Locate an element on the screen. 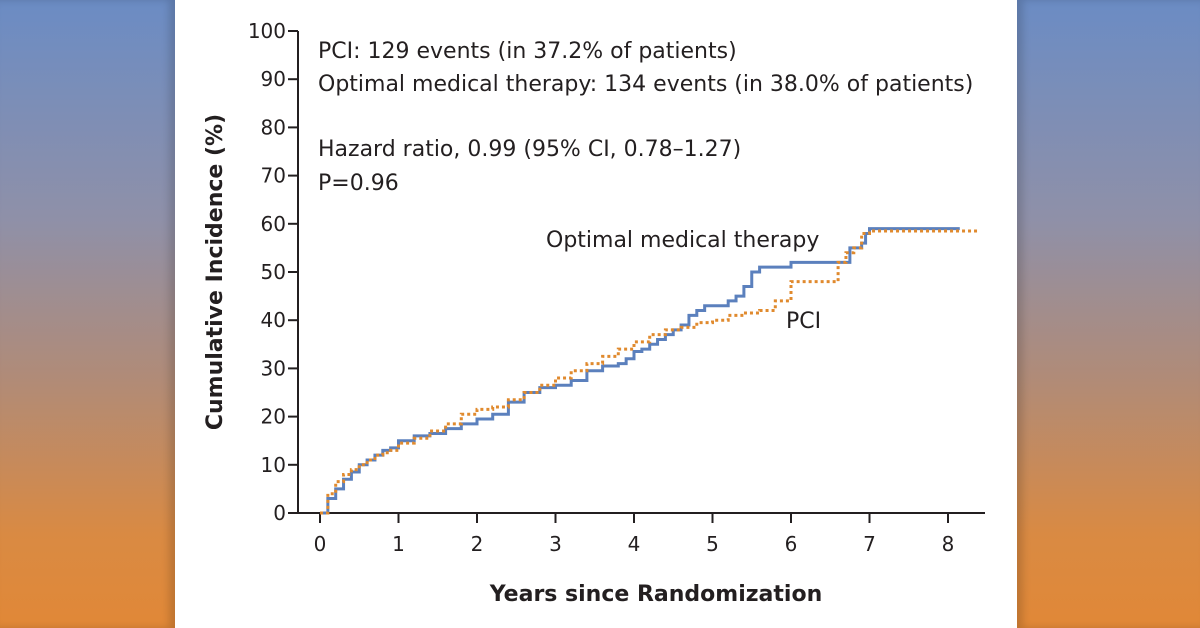 Image resolution: width=1200 pixels, height=628 pixels. x-tick-label: 2 is located at coordinates (477, 544).